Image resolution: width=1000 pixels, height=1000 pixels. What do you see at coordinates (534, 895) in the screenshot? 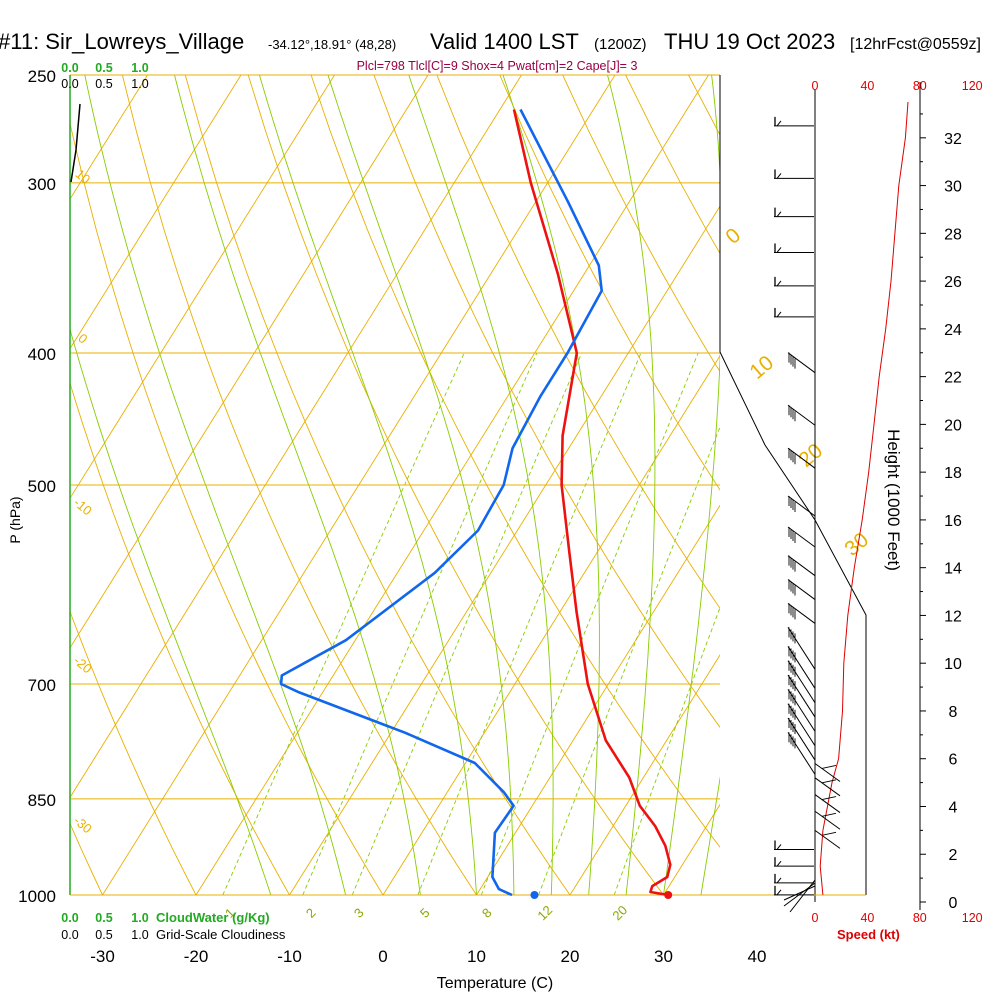
I see `surface-dewpoint-marker` at bounding box center [534, 895].